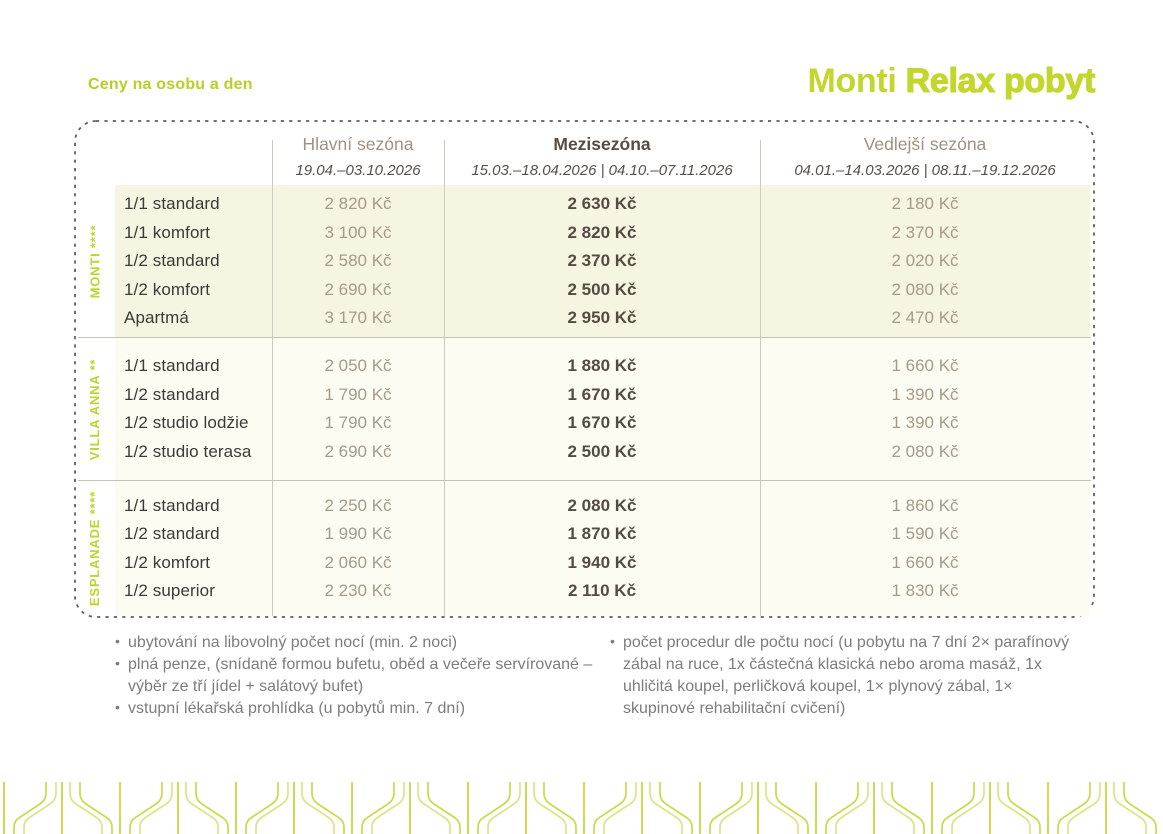  Describe the element at coordinates (358, 232) in the screenshot. I see `price-main-season: 3 100 Kč` at that location.